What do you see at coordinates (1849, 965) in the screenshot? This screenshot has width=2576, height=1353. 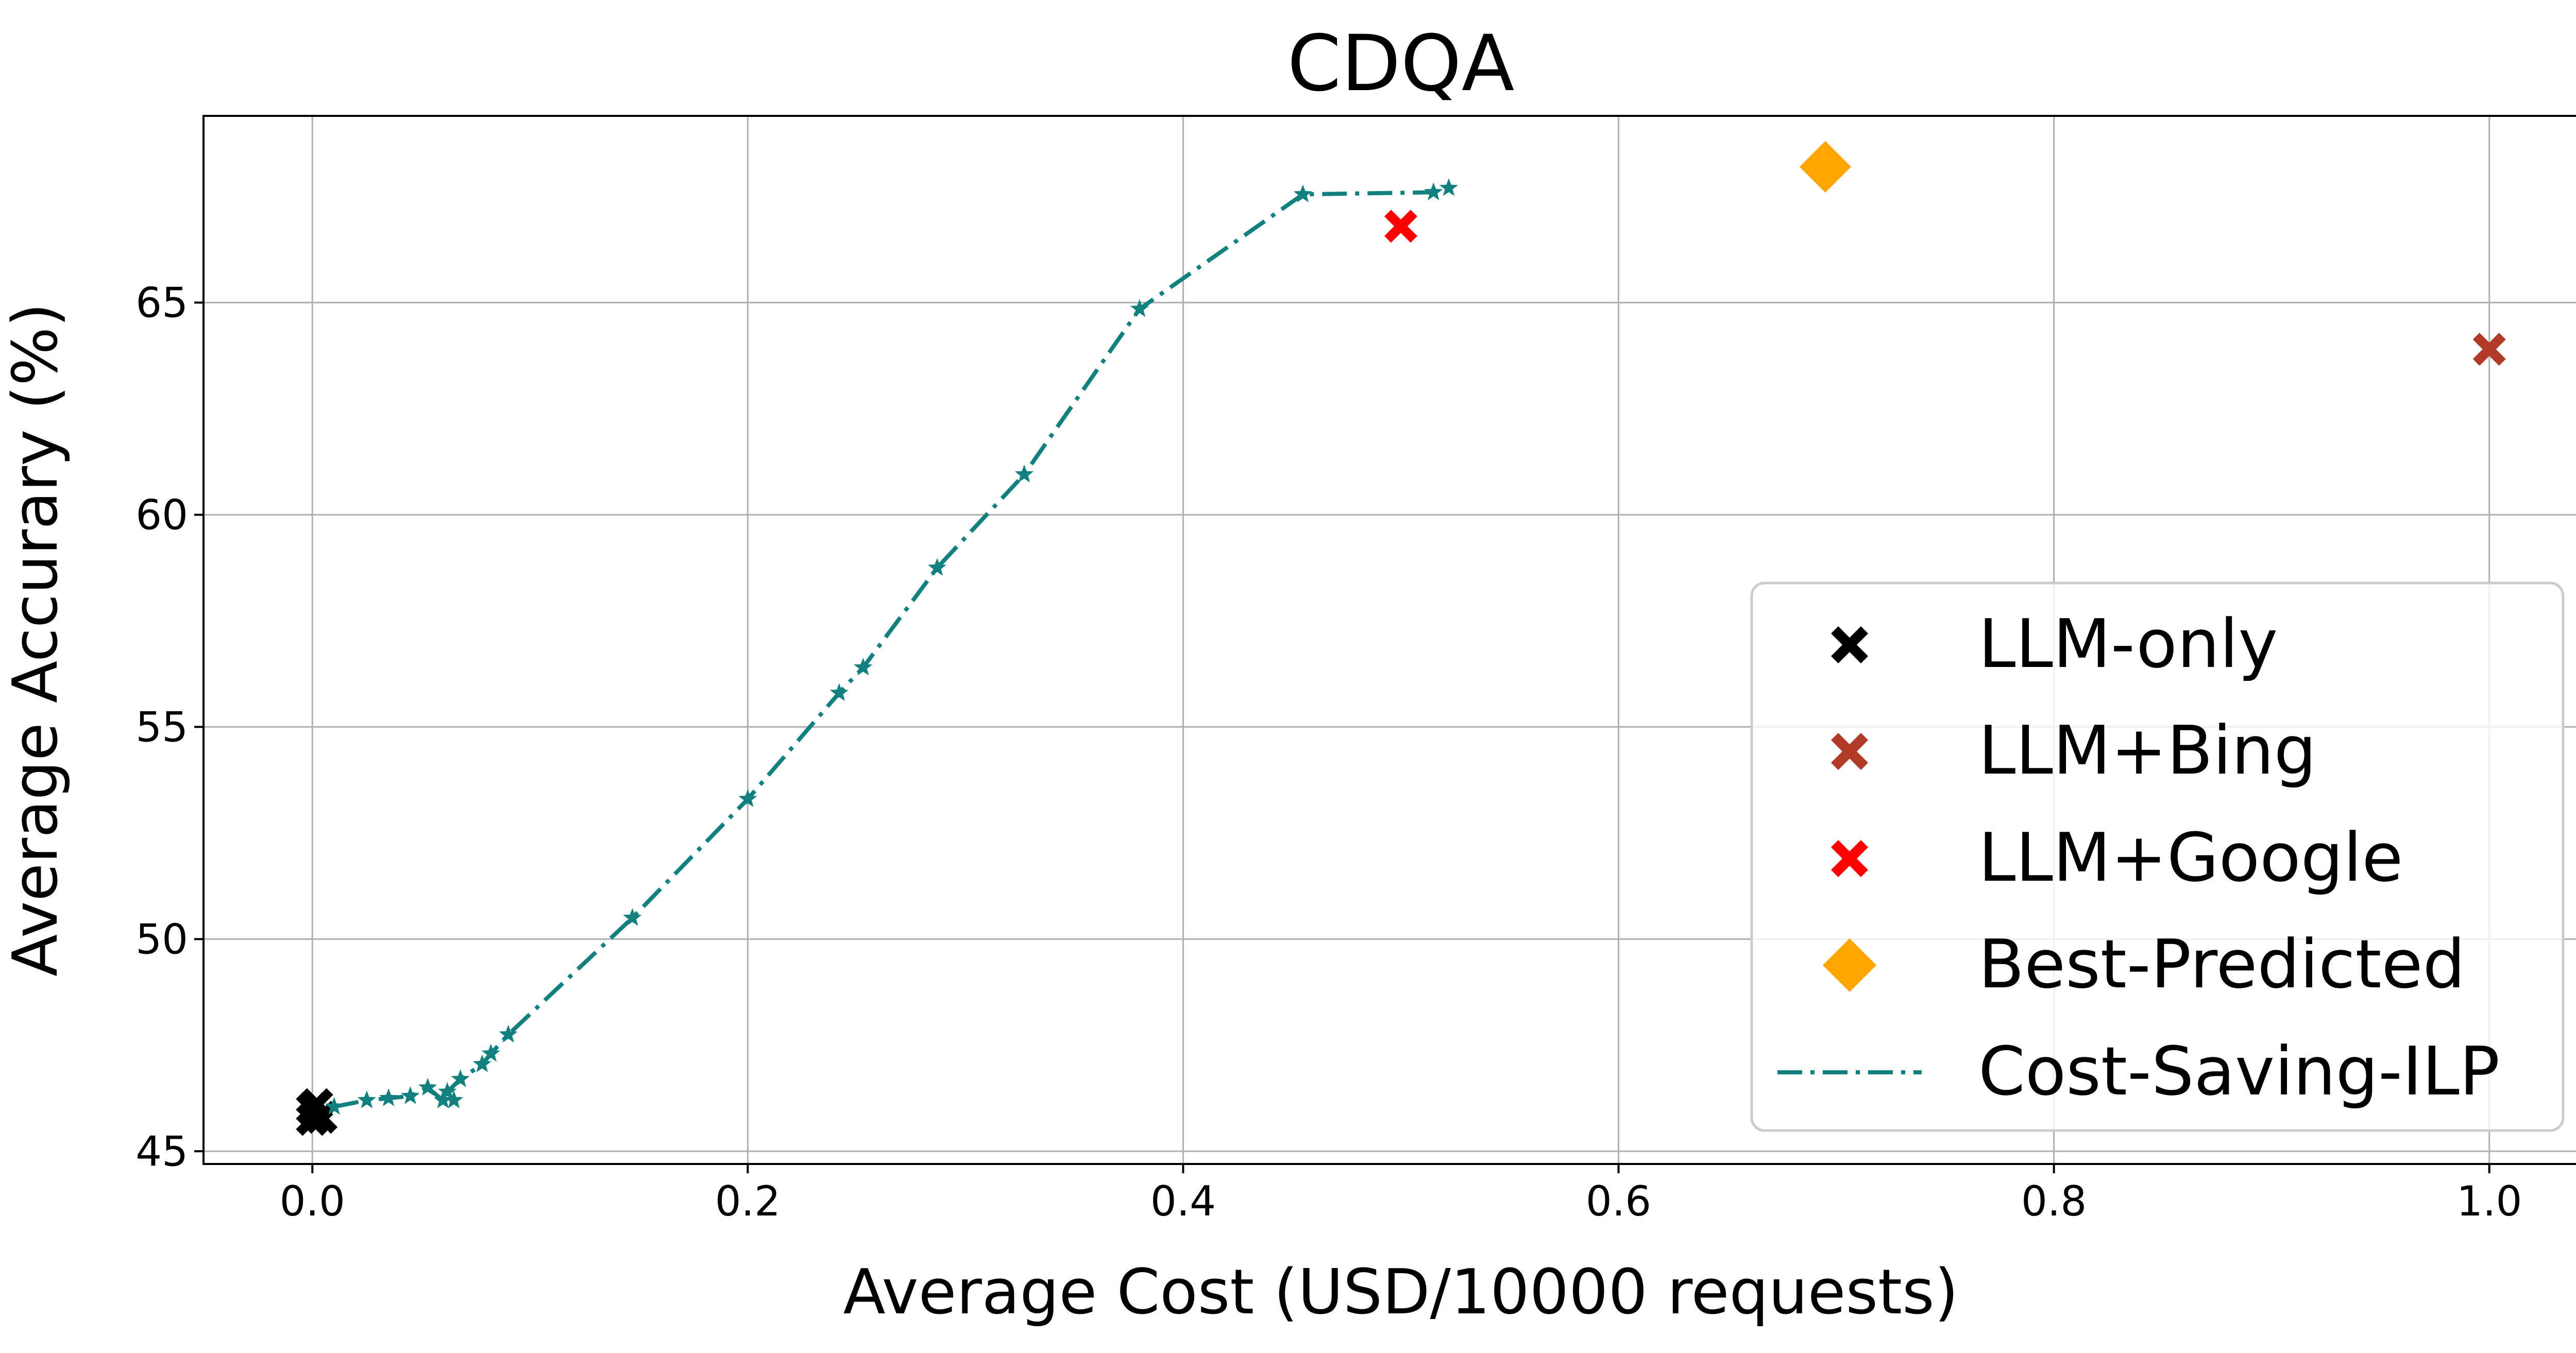 I see `legend-marker-best-predicted` at bounding box center [1849, 965].